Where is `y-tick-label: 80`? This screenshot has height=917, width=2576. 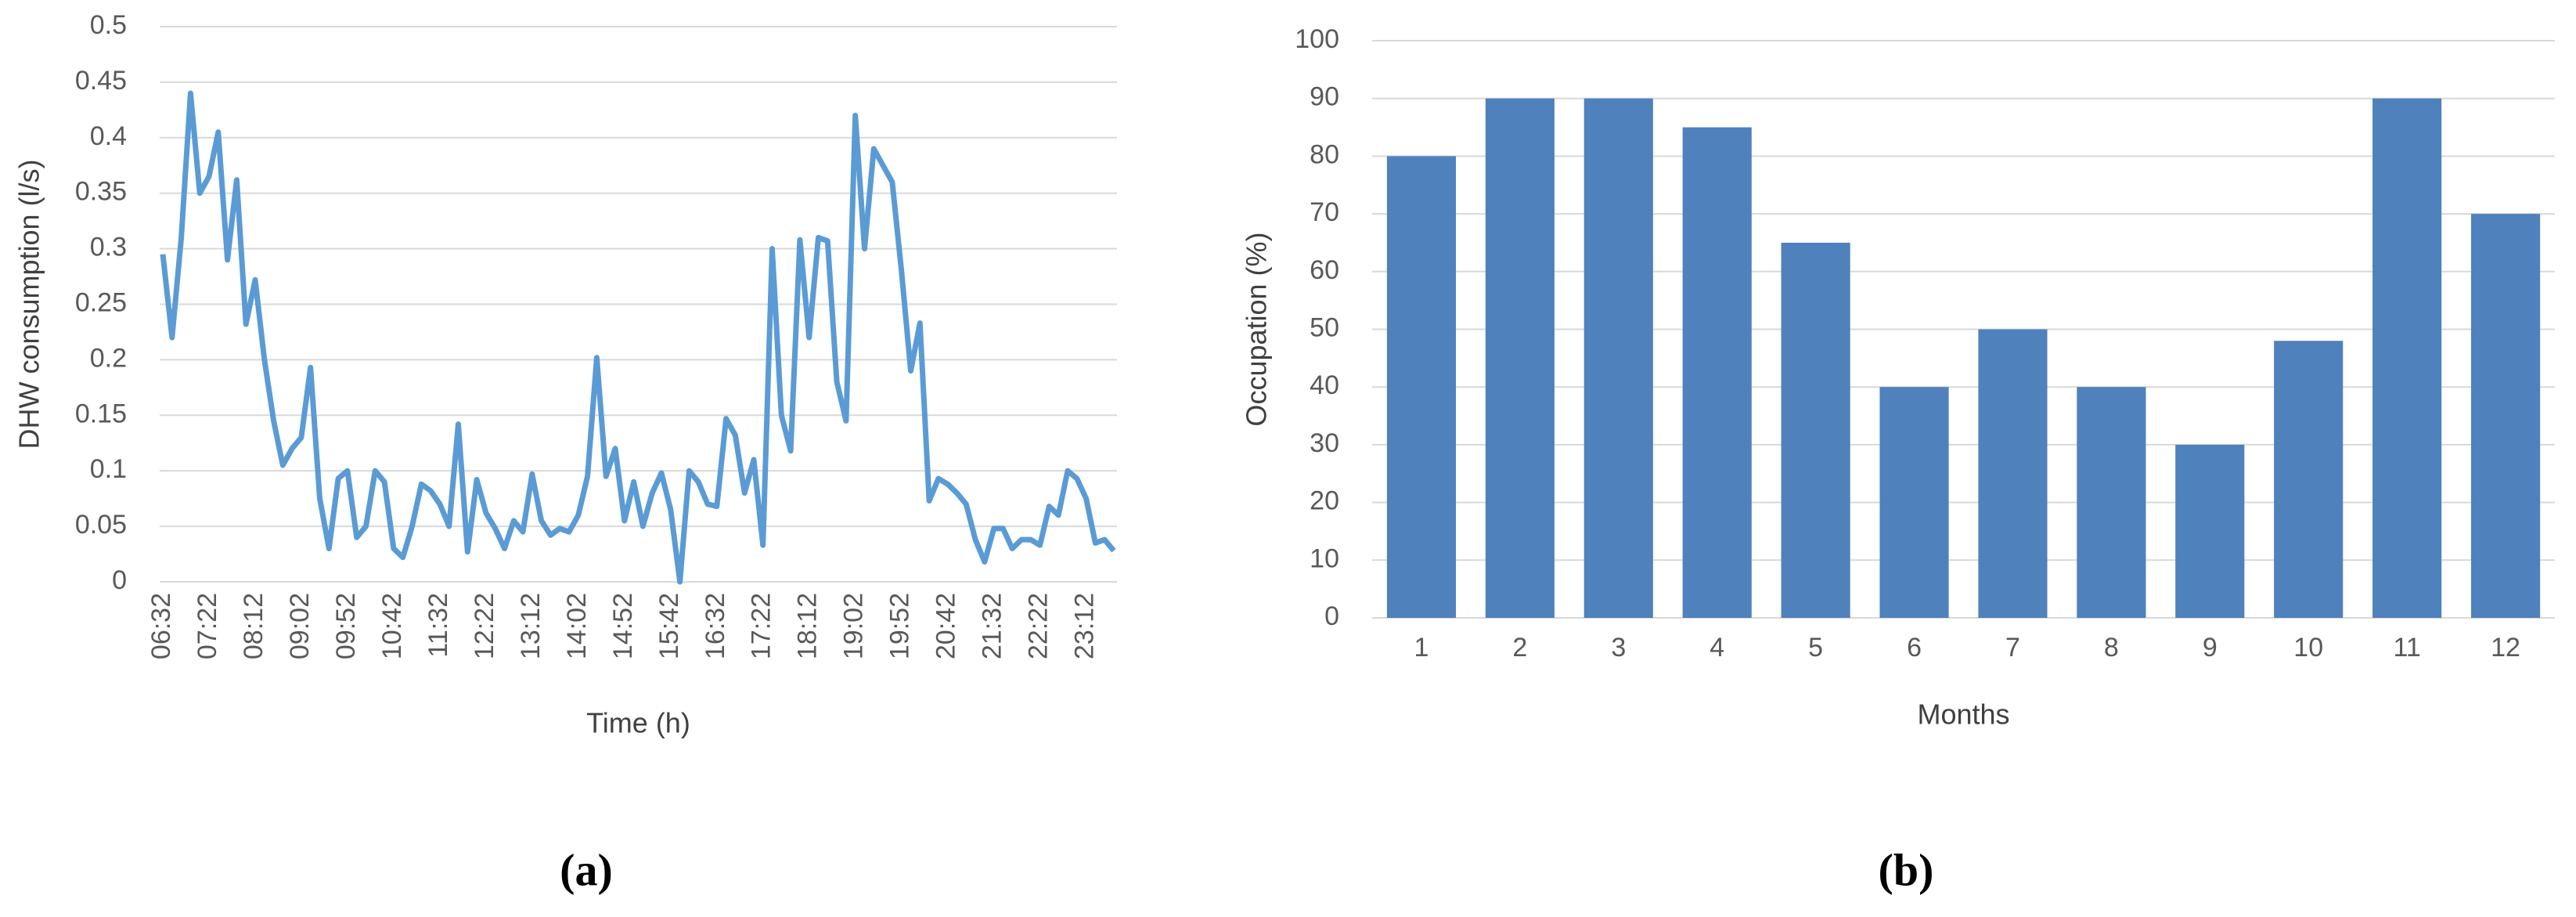 y-tick-label: 80 is located at coordinates (1324, 154).